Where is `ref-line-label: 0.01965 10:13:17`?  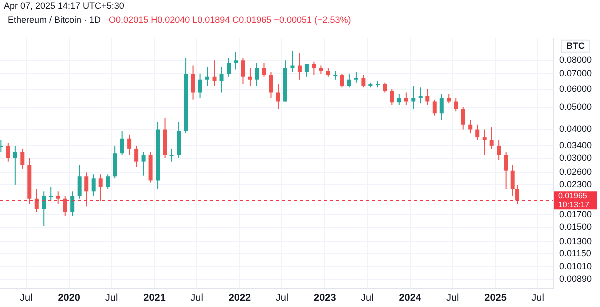 ref-line-label: 0.01965 10:13:17 is located at coordinates (574, 200).